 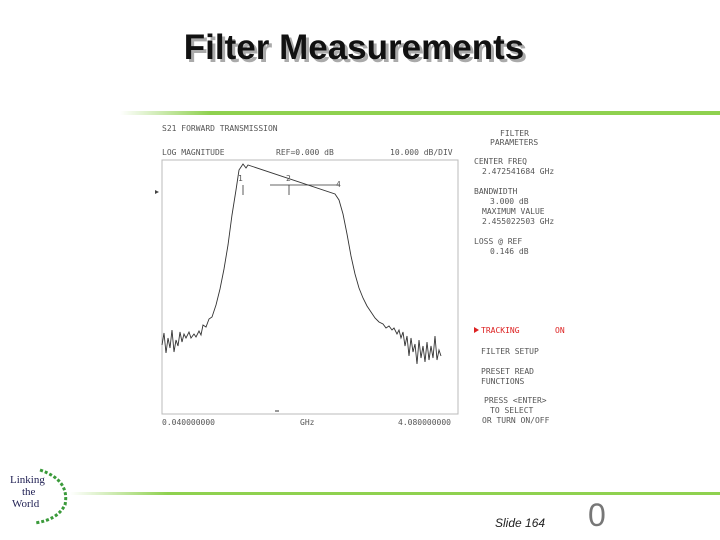 I want to click on panel-line: CENTER FREQ, so click(x=500, y=161).